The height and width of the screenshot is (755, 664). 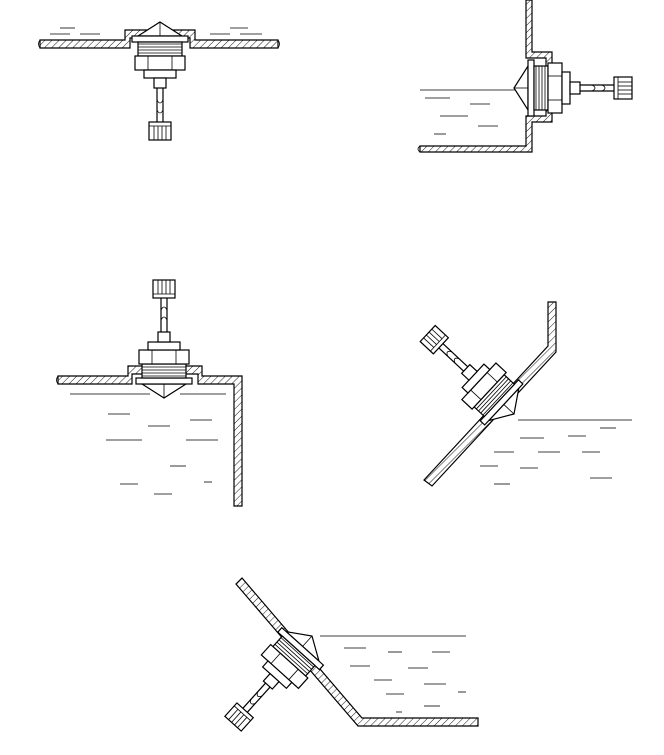 I want to click on panel-top-mount, so click(x=159, y=81).